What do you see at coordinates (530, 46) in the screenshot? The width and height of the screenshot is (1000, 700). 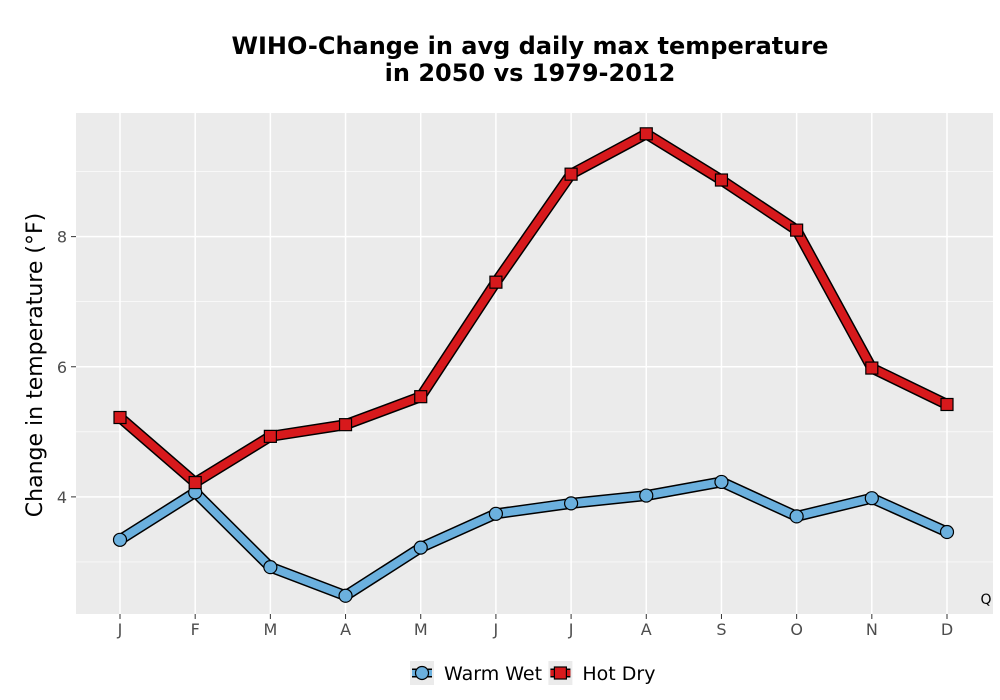 I see `chart-title-line-1: WIHO-Change in avg daily max temperature` at bounding box center [530, 46].